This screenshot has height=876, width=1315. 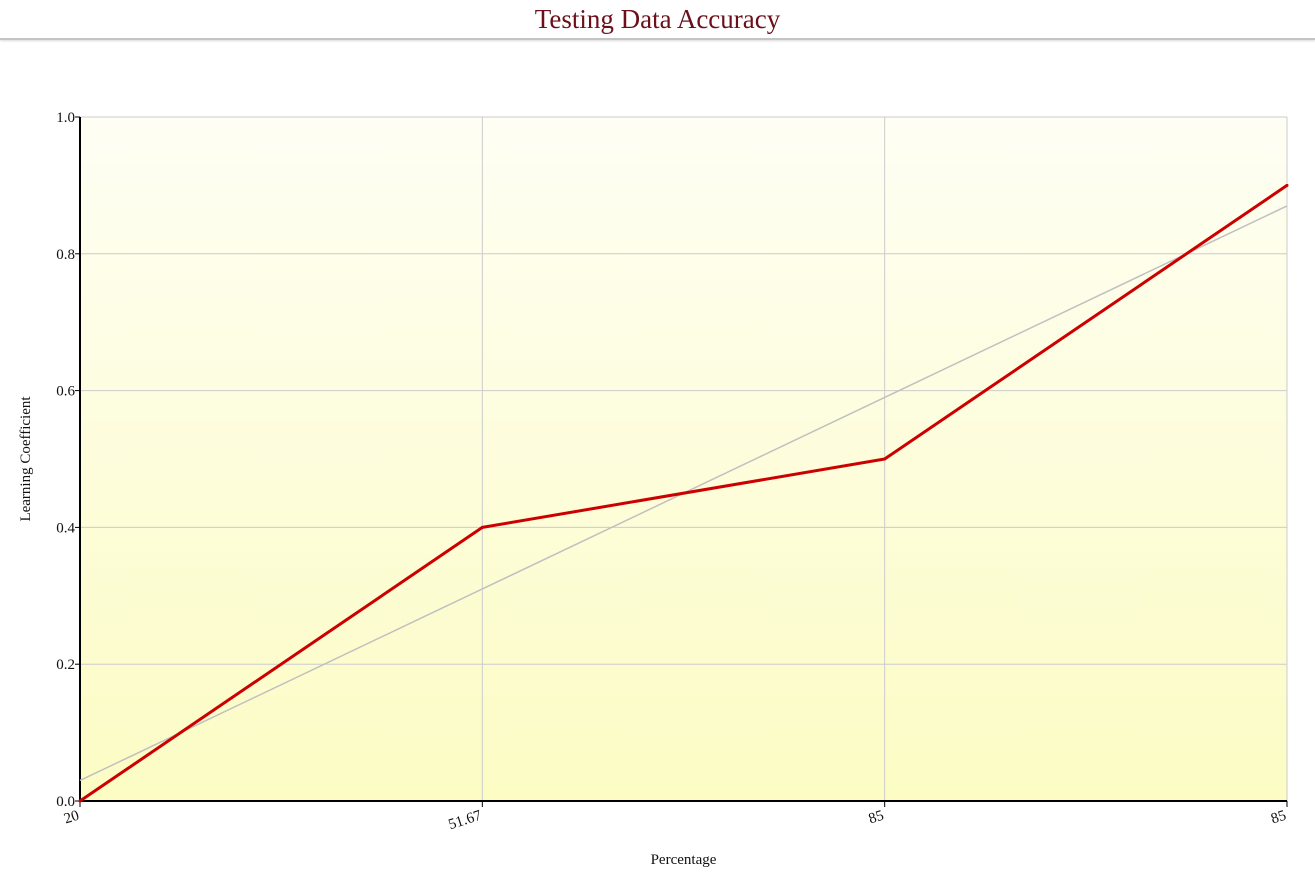 I want to click on chart-title: Testing Data Accuracy, so click(x=657, y=19).